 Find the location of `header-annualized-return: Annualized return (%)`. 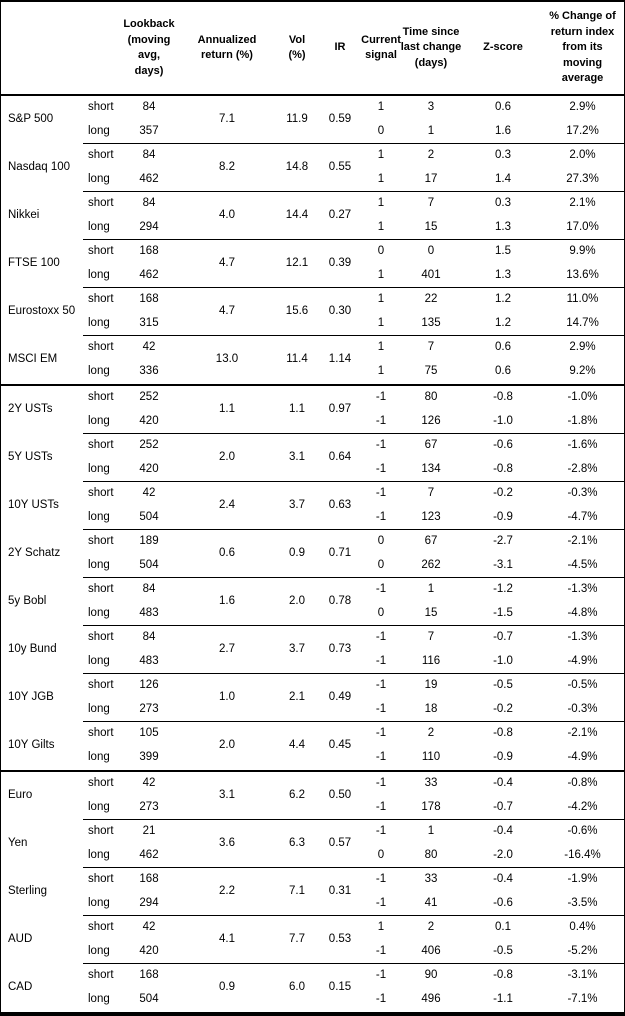

header-annualized-return: Annualized return (%) is located at coordinates (227, 47).